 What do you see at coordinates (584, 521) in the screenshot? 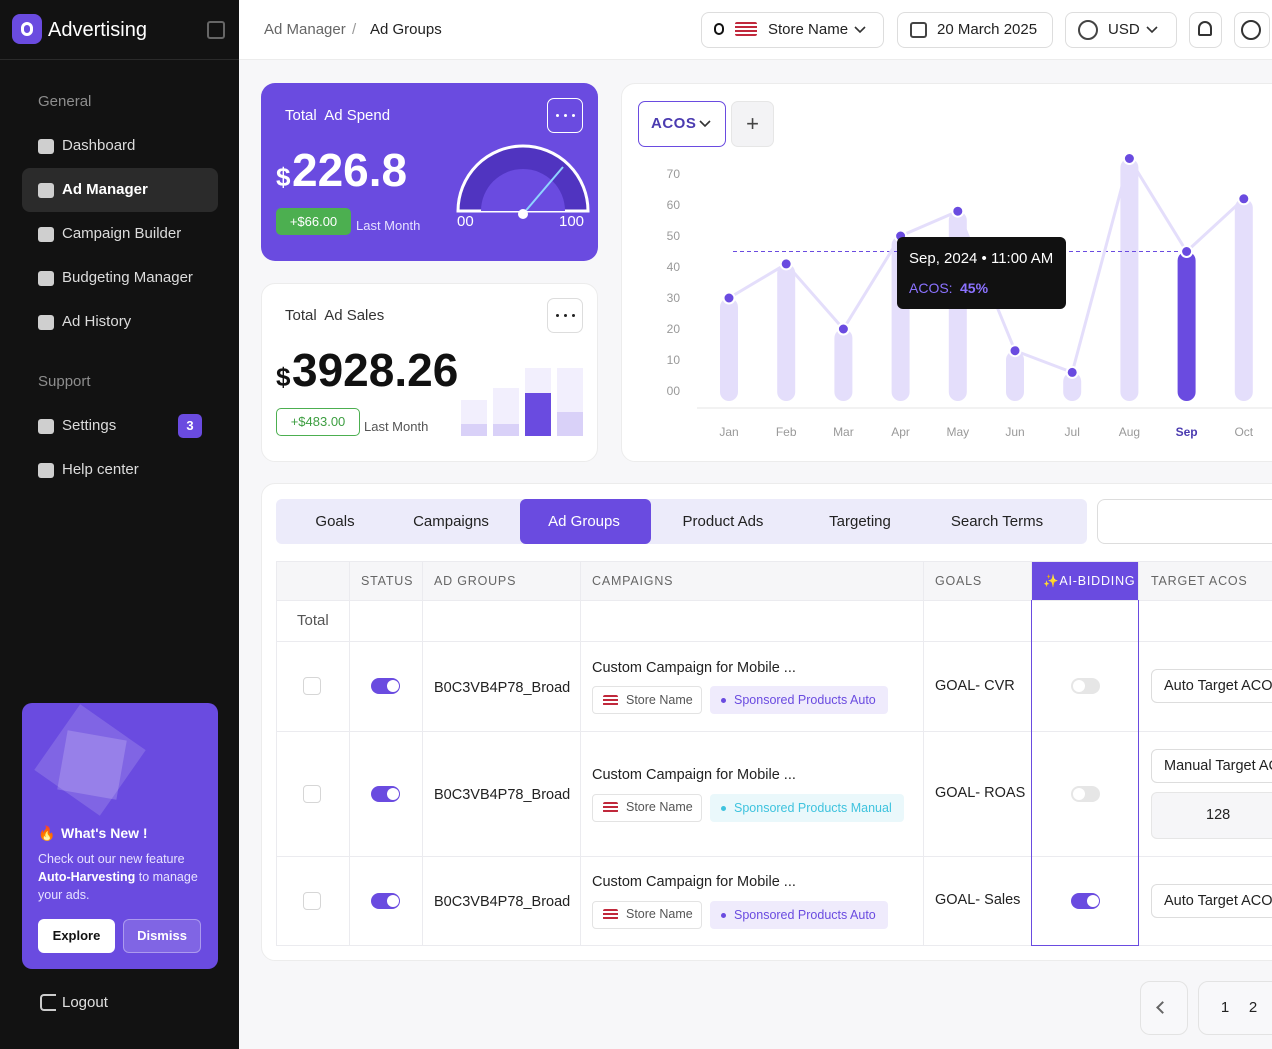
I see `tab: Ad Groups` at bounding box center [584, 521].